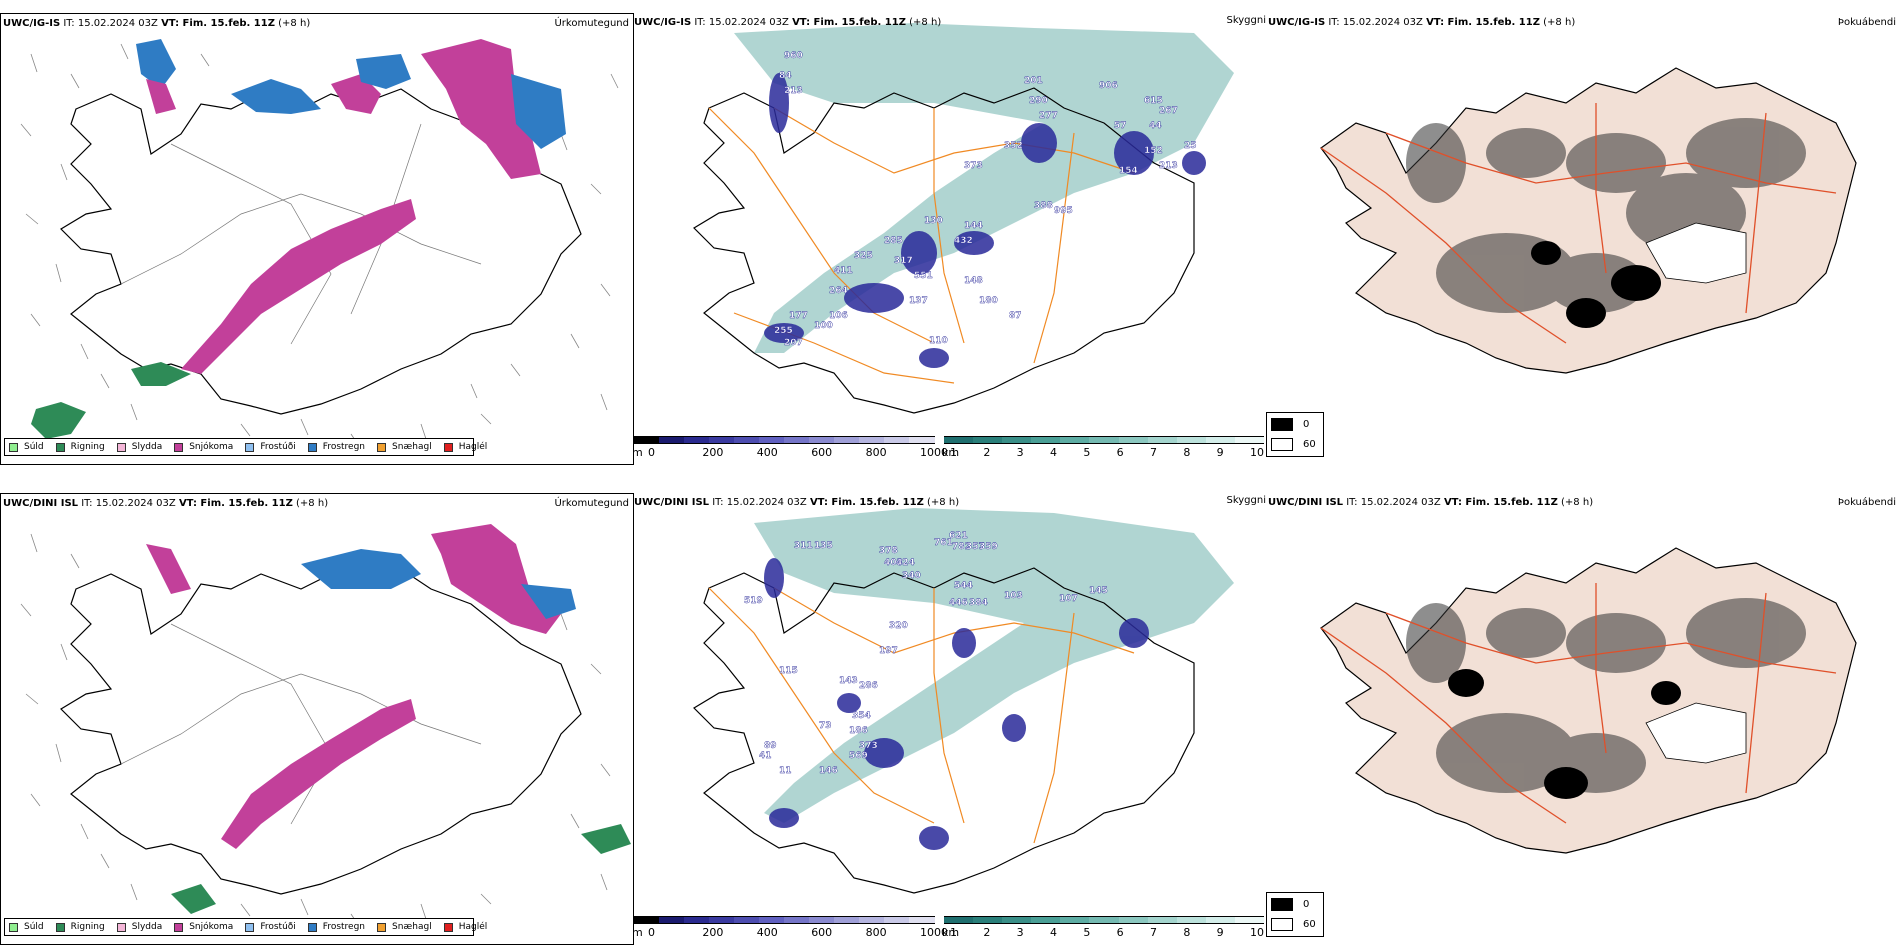  Describe the element at coordinates (822, 452) in the screenshot. I see `colorbar-tick: 600` at that location.